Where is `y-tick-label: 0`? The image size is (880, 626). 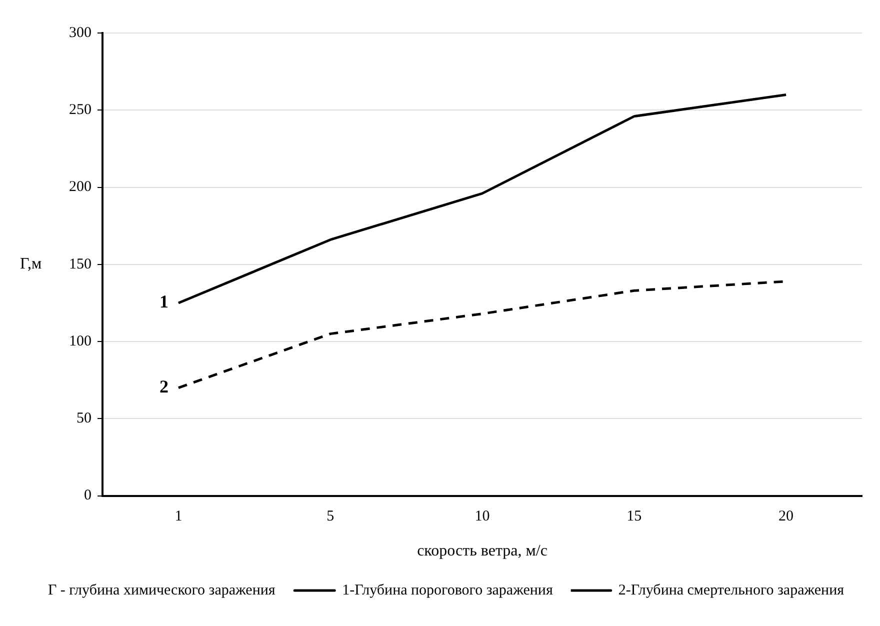 y-tick-label: 0 is located at coordinates (88, 496).